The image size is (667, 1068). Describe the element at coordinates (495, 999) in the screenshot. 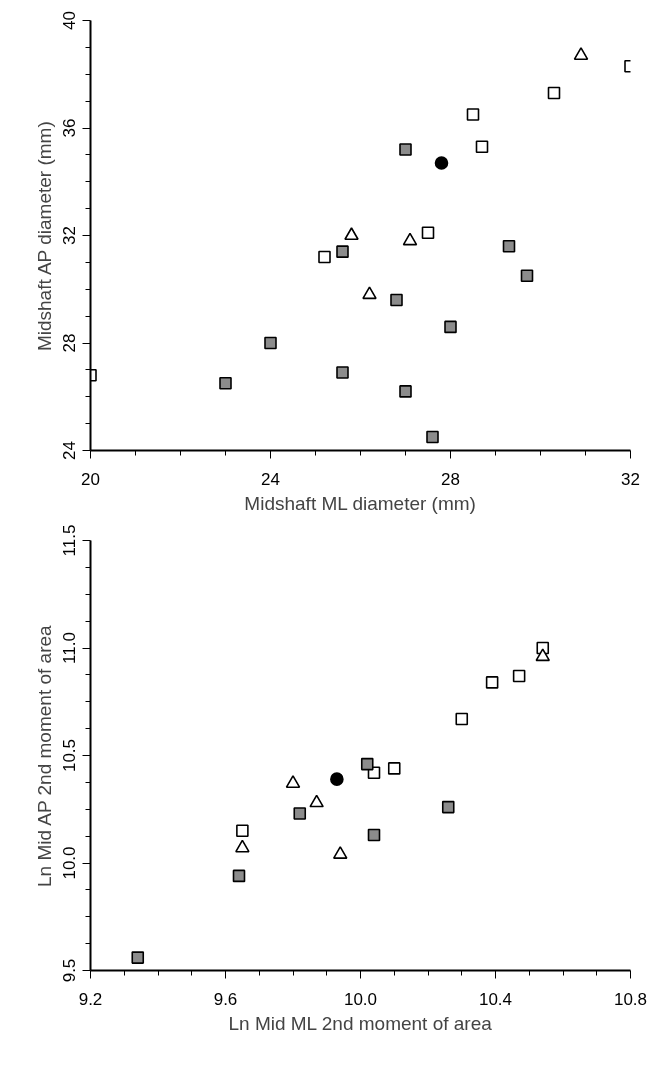

I see `x-tick-label: 10.4` at that location.